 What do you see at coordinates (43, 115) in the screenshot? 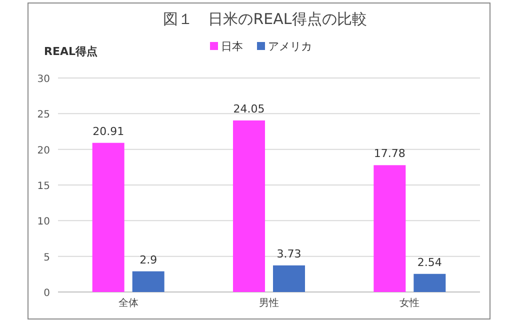
I see `y-tick-label: 25` at bounding box center [43, 115].